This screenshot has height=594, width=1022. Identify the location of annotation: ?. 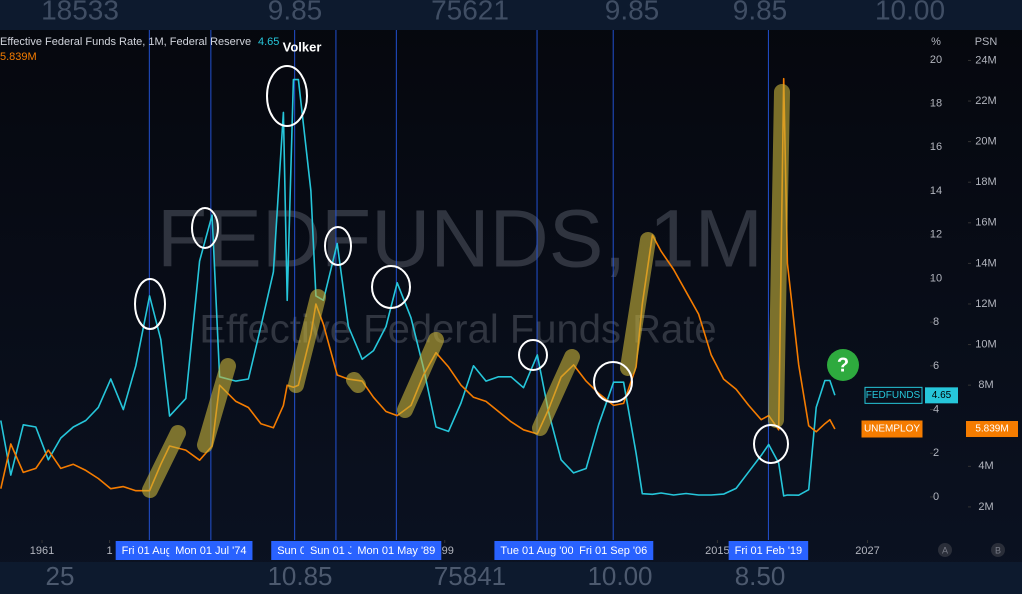
(843, 365).